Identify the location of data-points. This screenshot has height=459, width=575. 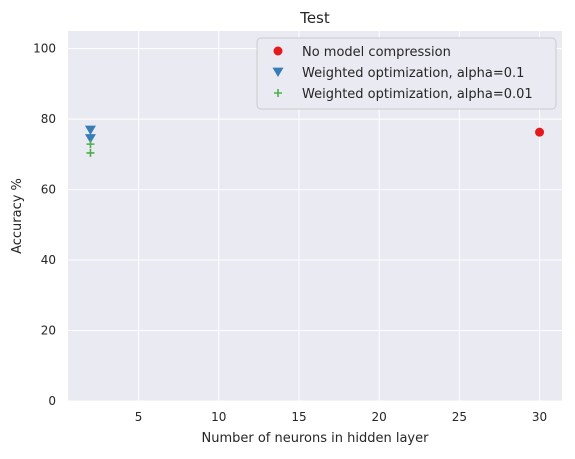
(314, 141).